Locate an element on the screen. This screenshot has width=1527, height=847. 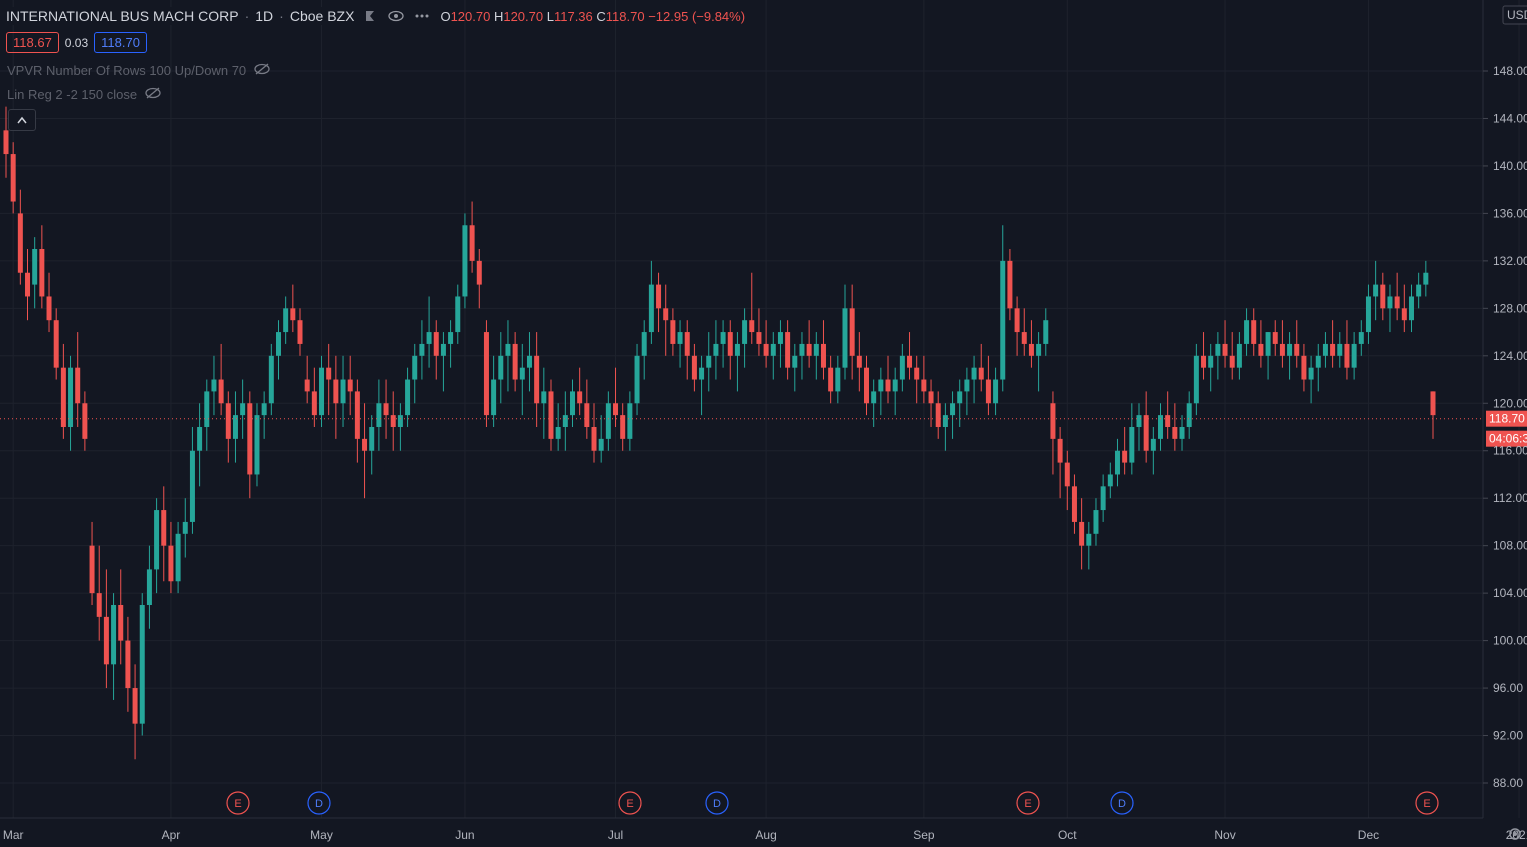
indicator-label: Lin Reg 2 -2 150 close is located at coordinates (72, 94).